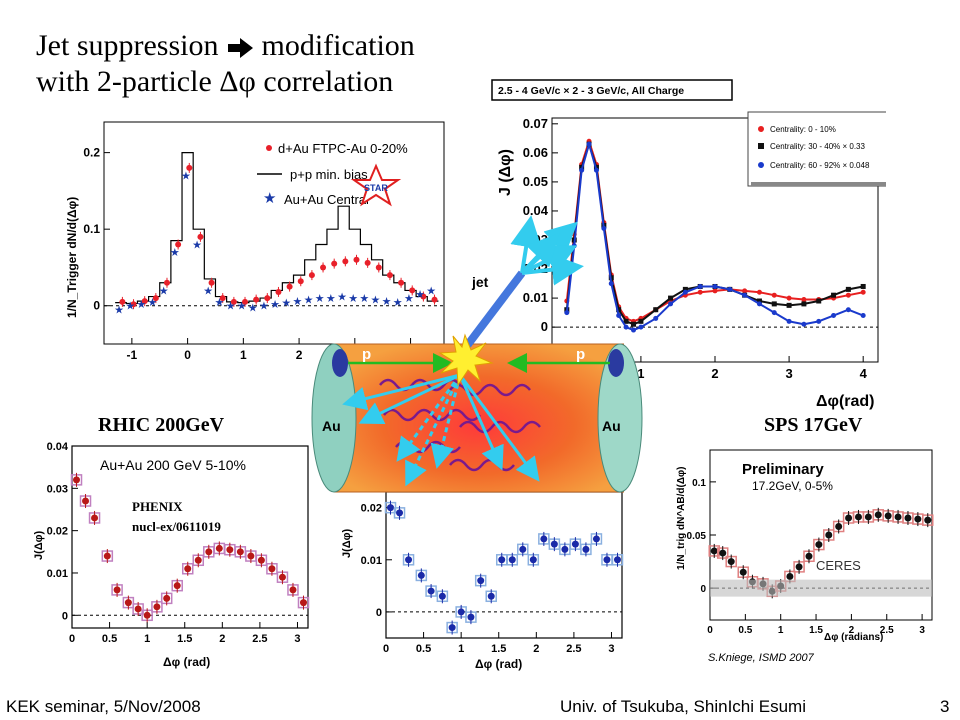 Image resolution: width=960 pixels, height=720 pixels. Describe the element at coordinates (864, 373) in the screenshot. I see `x-tick-label: 4` at that location.